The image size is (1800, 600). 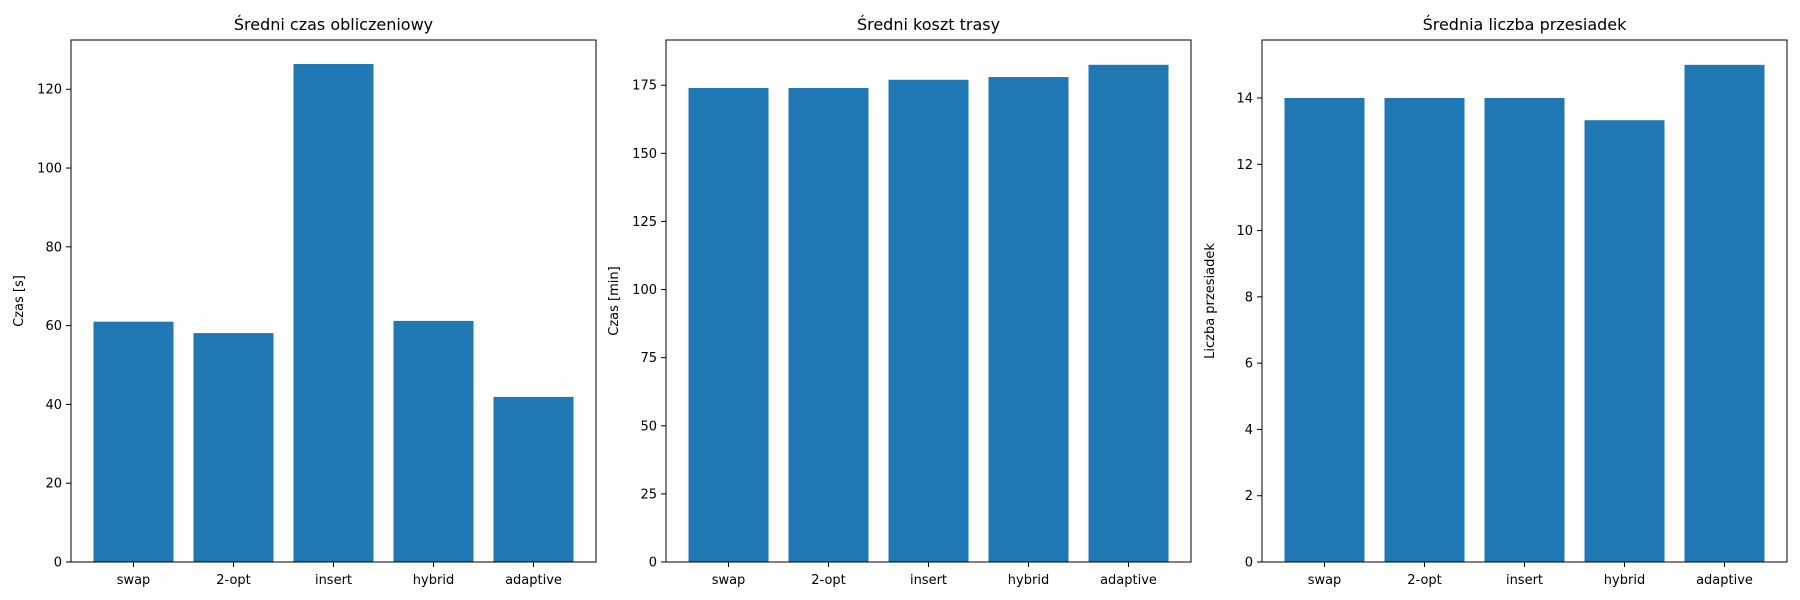 I want to click on y-tick-label: 175, so click(x=644, y=86).